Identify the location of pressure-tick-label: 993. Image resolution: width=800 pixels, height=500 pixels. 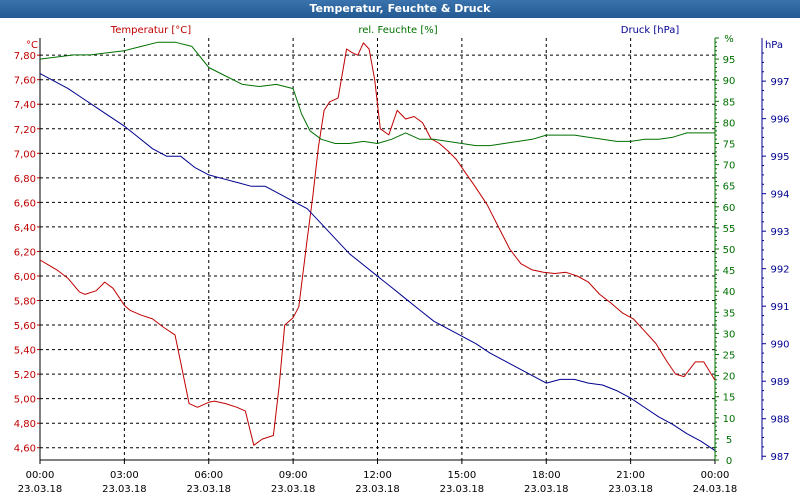
(779, 232).